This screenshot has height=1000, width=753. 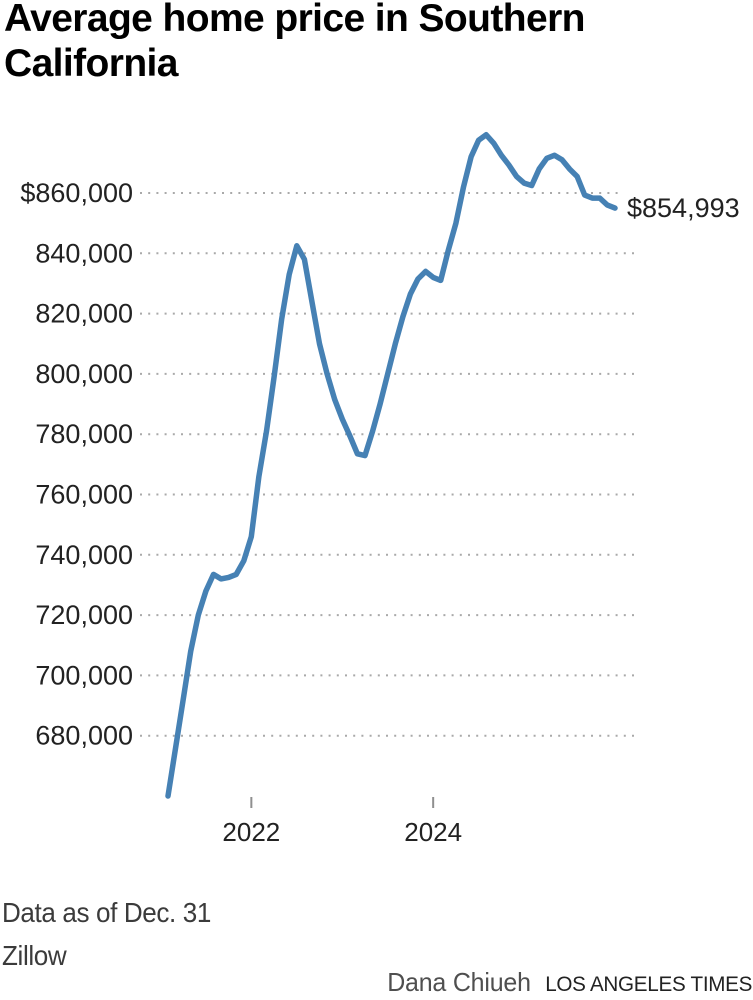 I want to click on source-credit: Zillow, so click(x=34, y=955).